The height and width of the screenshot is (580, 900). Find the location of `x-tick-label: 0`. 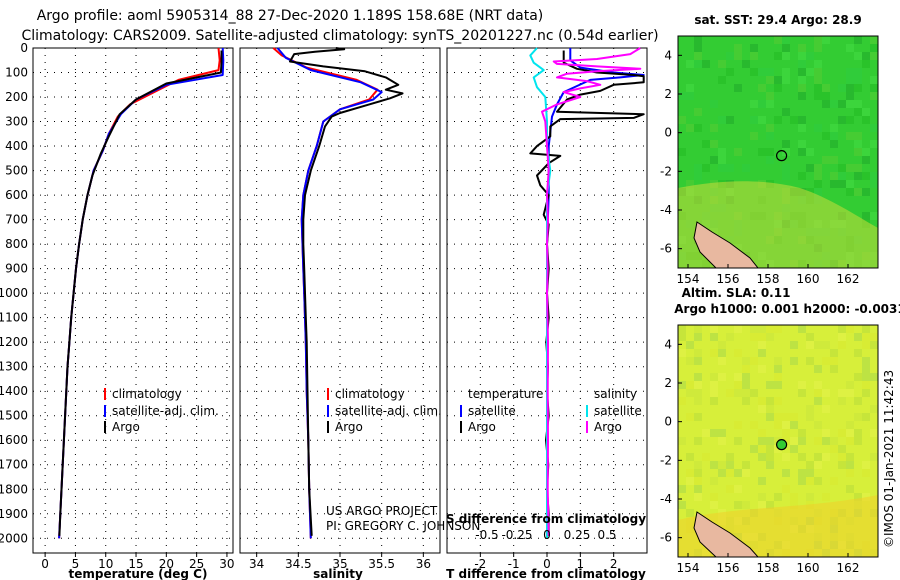

x-tick-label: 0 is located at coordinates (45, 564).